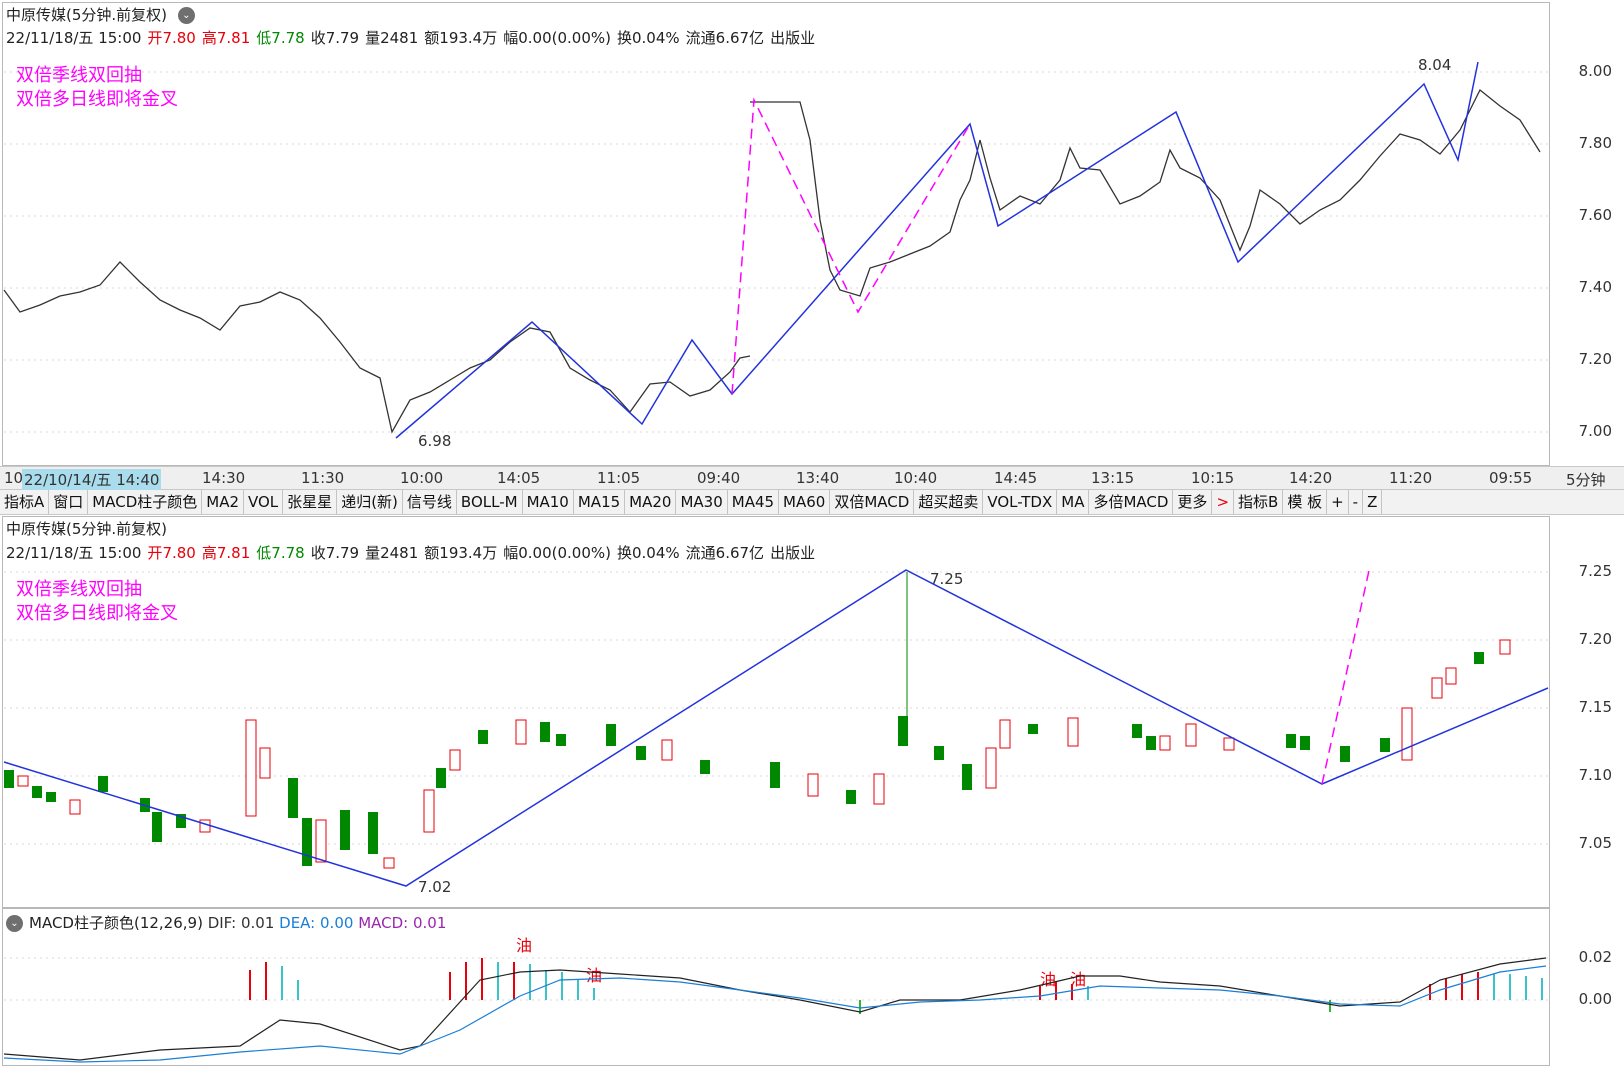 This screenshot has width=1624, height=1068. What do you see at coordinates (1259, 502) in the screenshot?
I see `tab-indicator-b: 指标B` at bounding box center [1259, 502].